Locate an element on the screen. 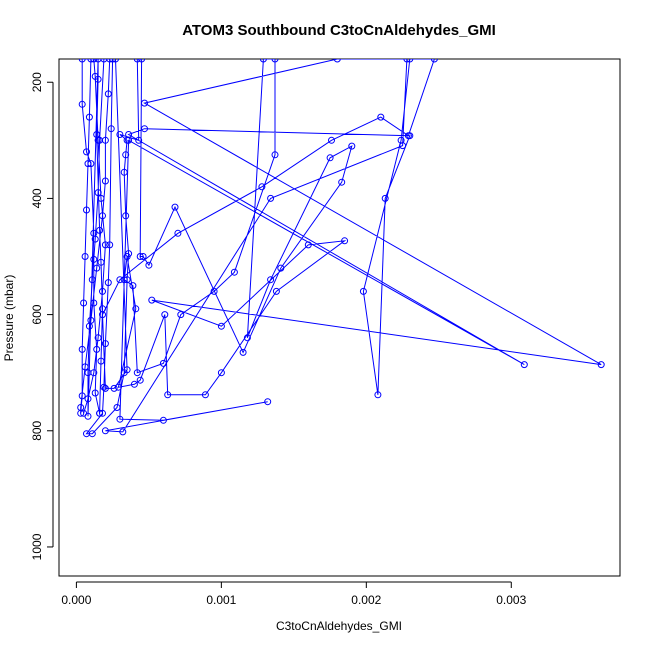 The width and height of the screenshot is (650, 650). x-tick-label: 0.000 is located at coordinates (76, 600).